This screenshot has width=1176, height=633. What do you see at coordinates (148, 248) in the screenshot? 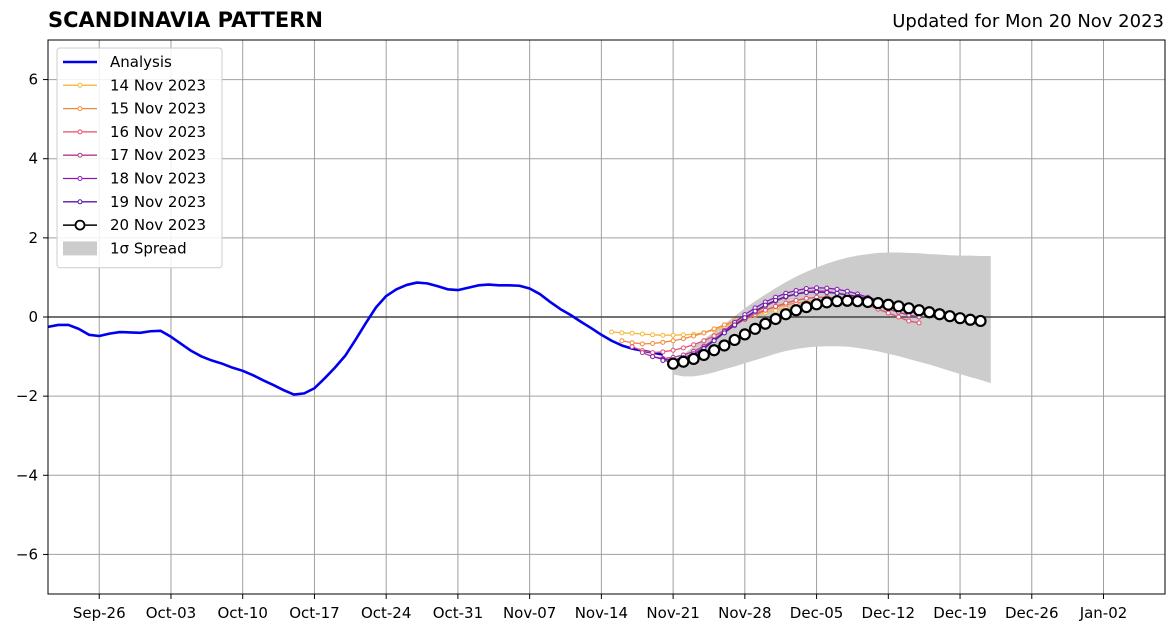
I see `legend-label: 1σ Spread` at bounding box center [148, 248].